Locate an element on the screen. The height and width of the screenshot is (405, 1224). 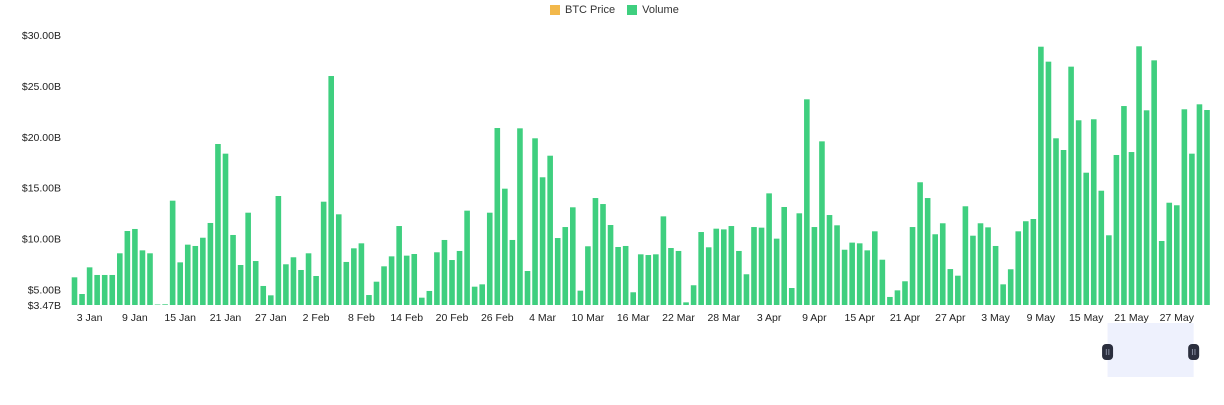
zoom-range-selection is located at coordinates (1150, 350).